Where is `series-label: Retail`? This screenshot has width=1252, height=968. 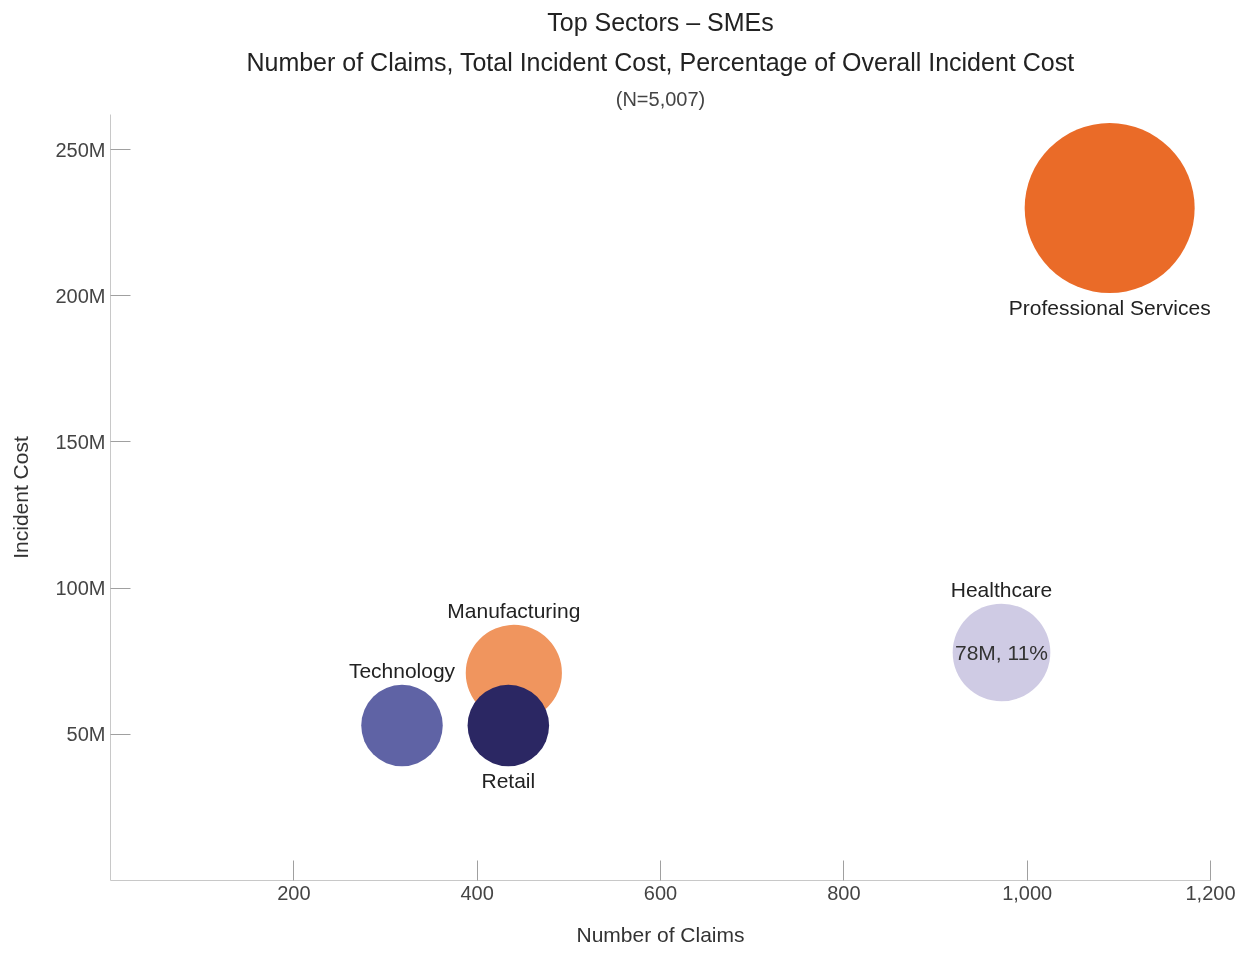 series-label: Retail is located at coordinates (508, 781).